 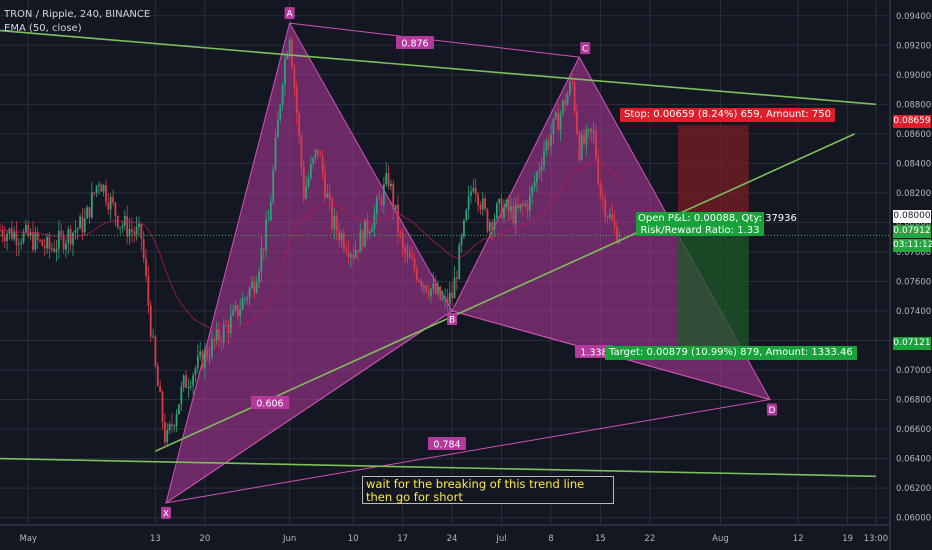 I want to click on ratio-label-B-D: 1.338, so click(x=593, y=353).